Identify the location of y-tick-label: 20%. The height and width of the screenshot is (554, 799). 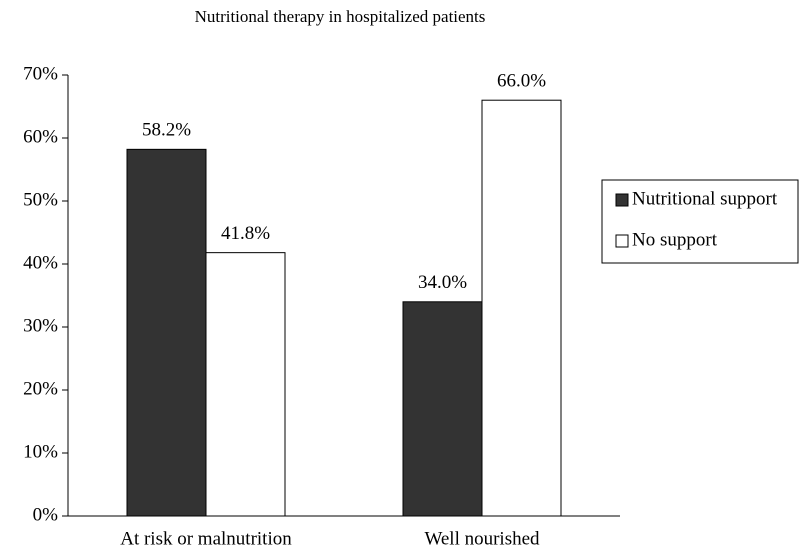
(40, 388).